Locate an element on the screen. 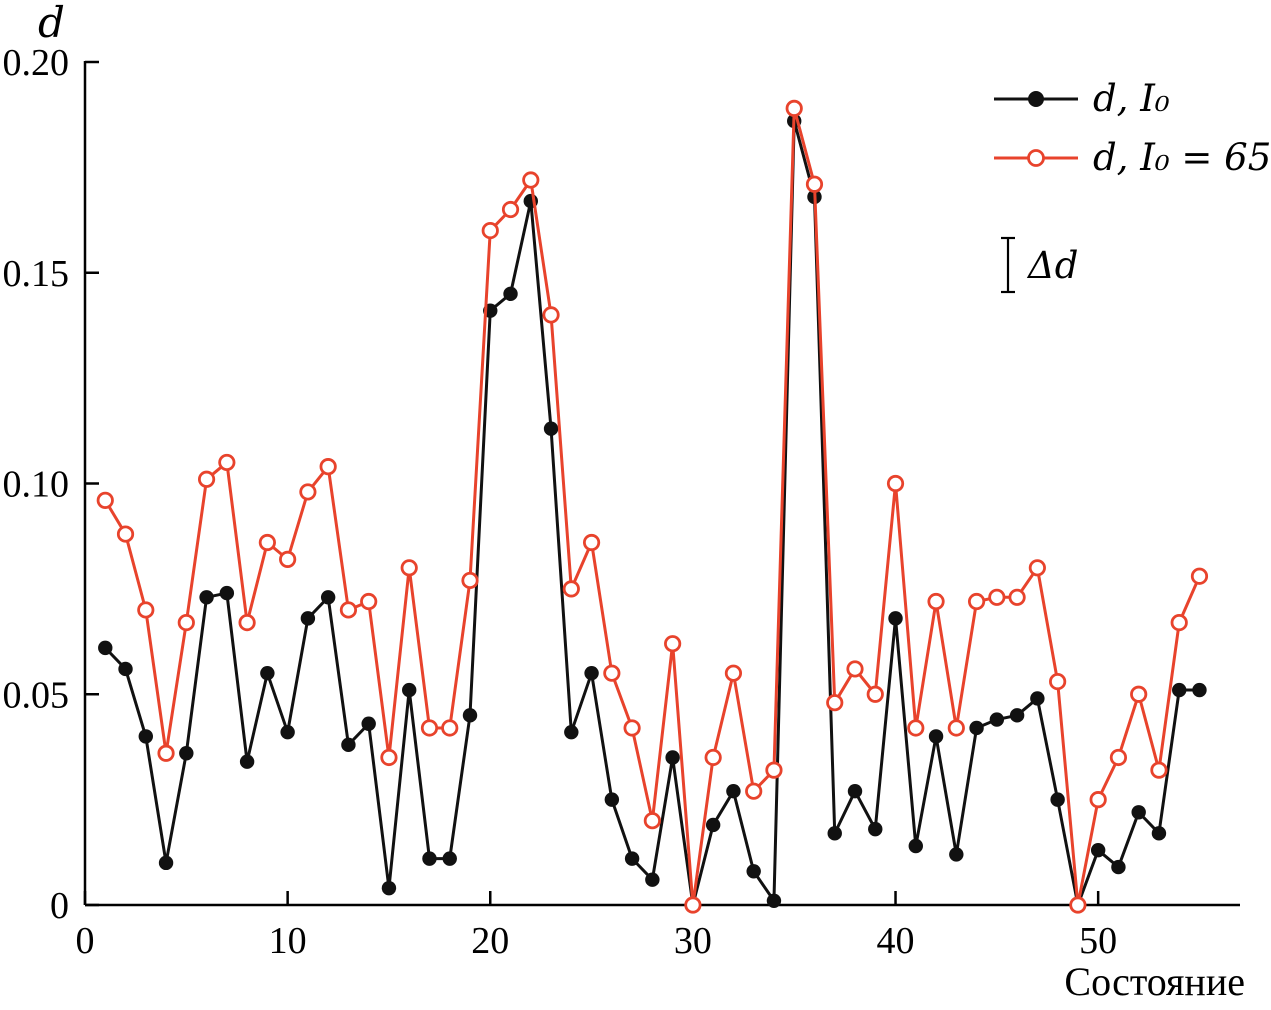 This screenshot has height=1010, width=1271. y-tick-label: 0.10 is located at coordinates (36, 485).